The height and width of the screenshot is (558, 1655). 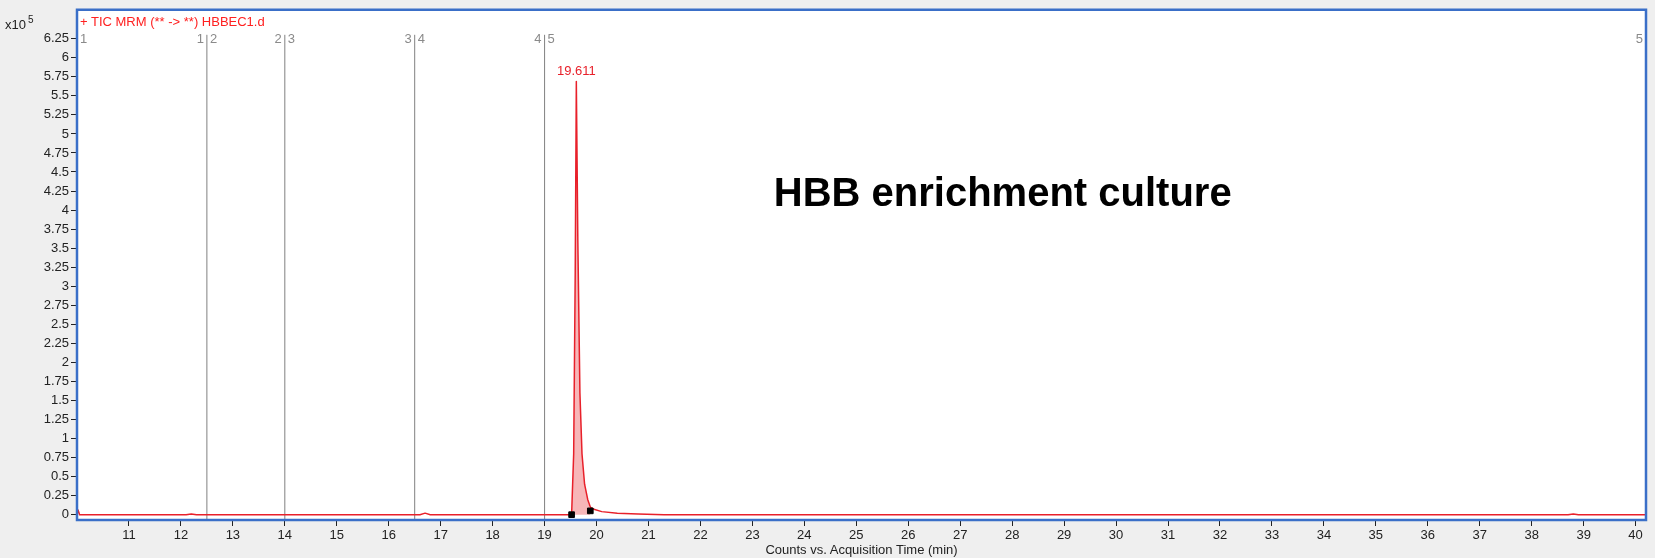 I want to click on x-tick-label: 31, so click(x=1168, y=535).